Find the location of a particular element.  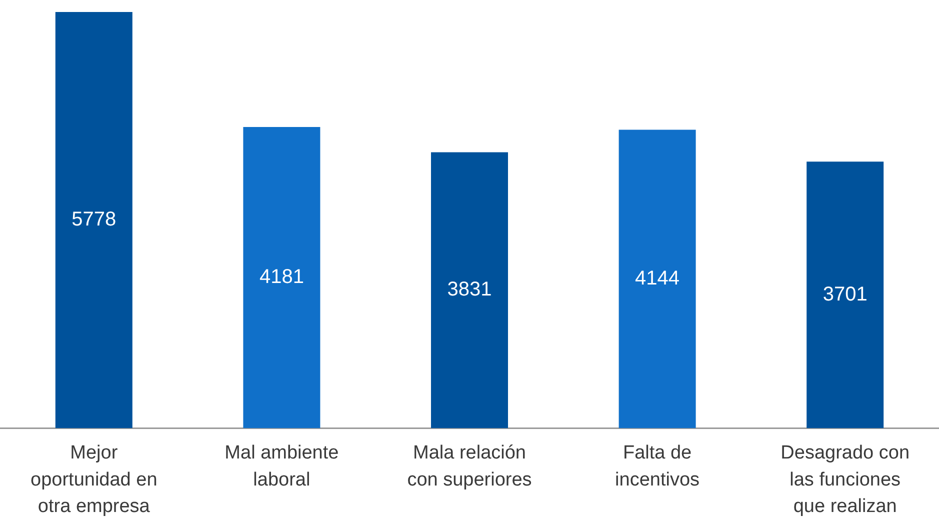

data-label: 4144 is located at coordinates (657, 278).